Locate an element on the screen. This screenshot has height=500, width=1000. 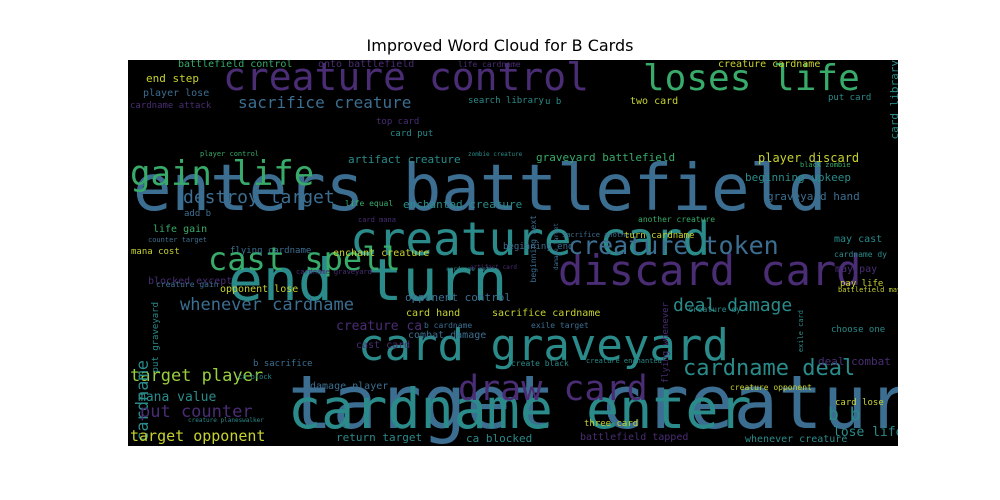
word-put-counter: put counter is located at coordinates (196, 412).